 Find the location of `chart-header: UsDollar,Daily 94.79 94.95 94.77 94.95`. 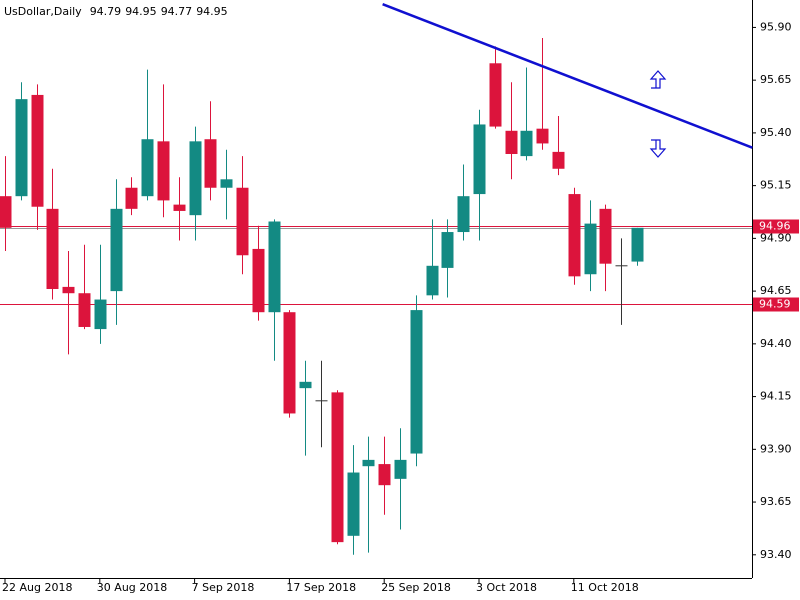

chart-header: UsDollar,Daily 94.79 94.95 94.77 94.95 is located at coordinates (116, 11).